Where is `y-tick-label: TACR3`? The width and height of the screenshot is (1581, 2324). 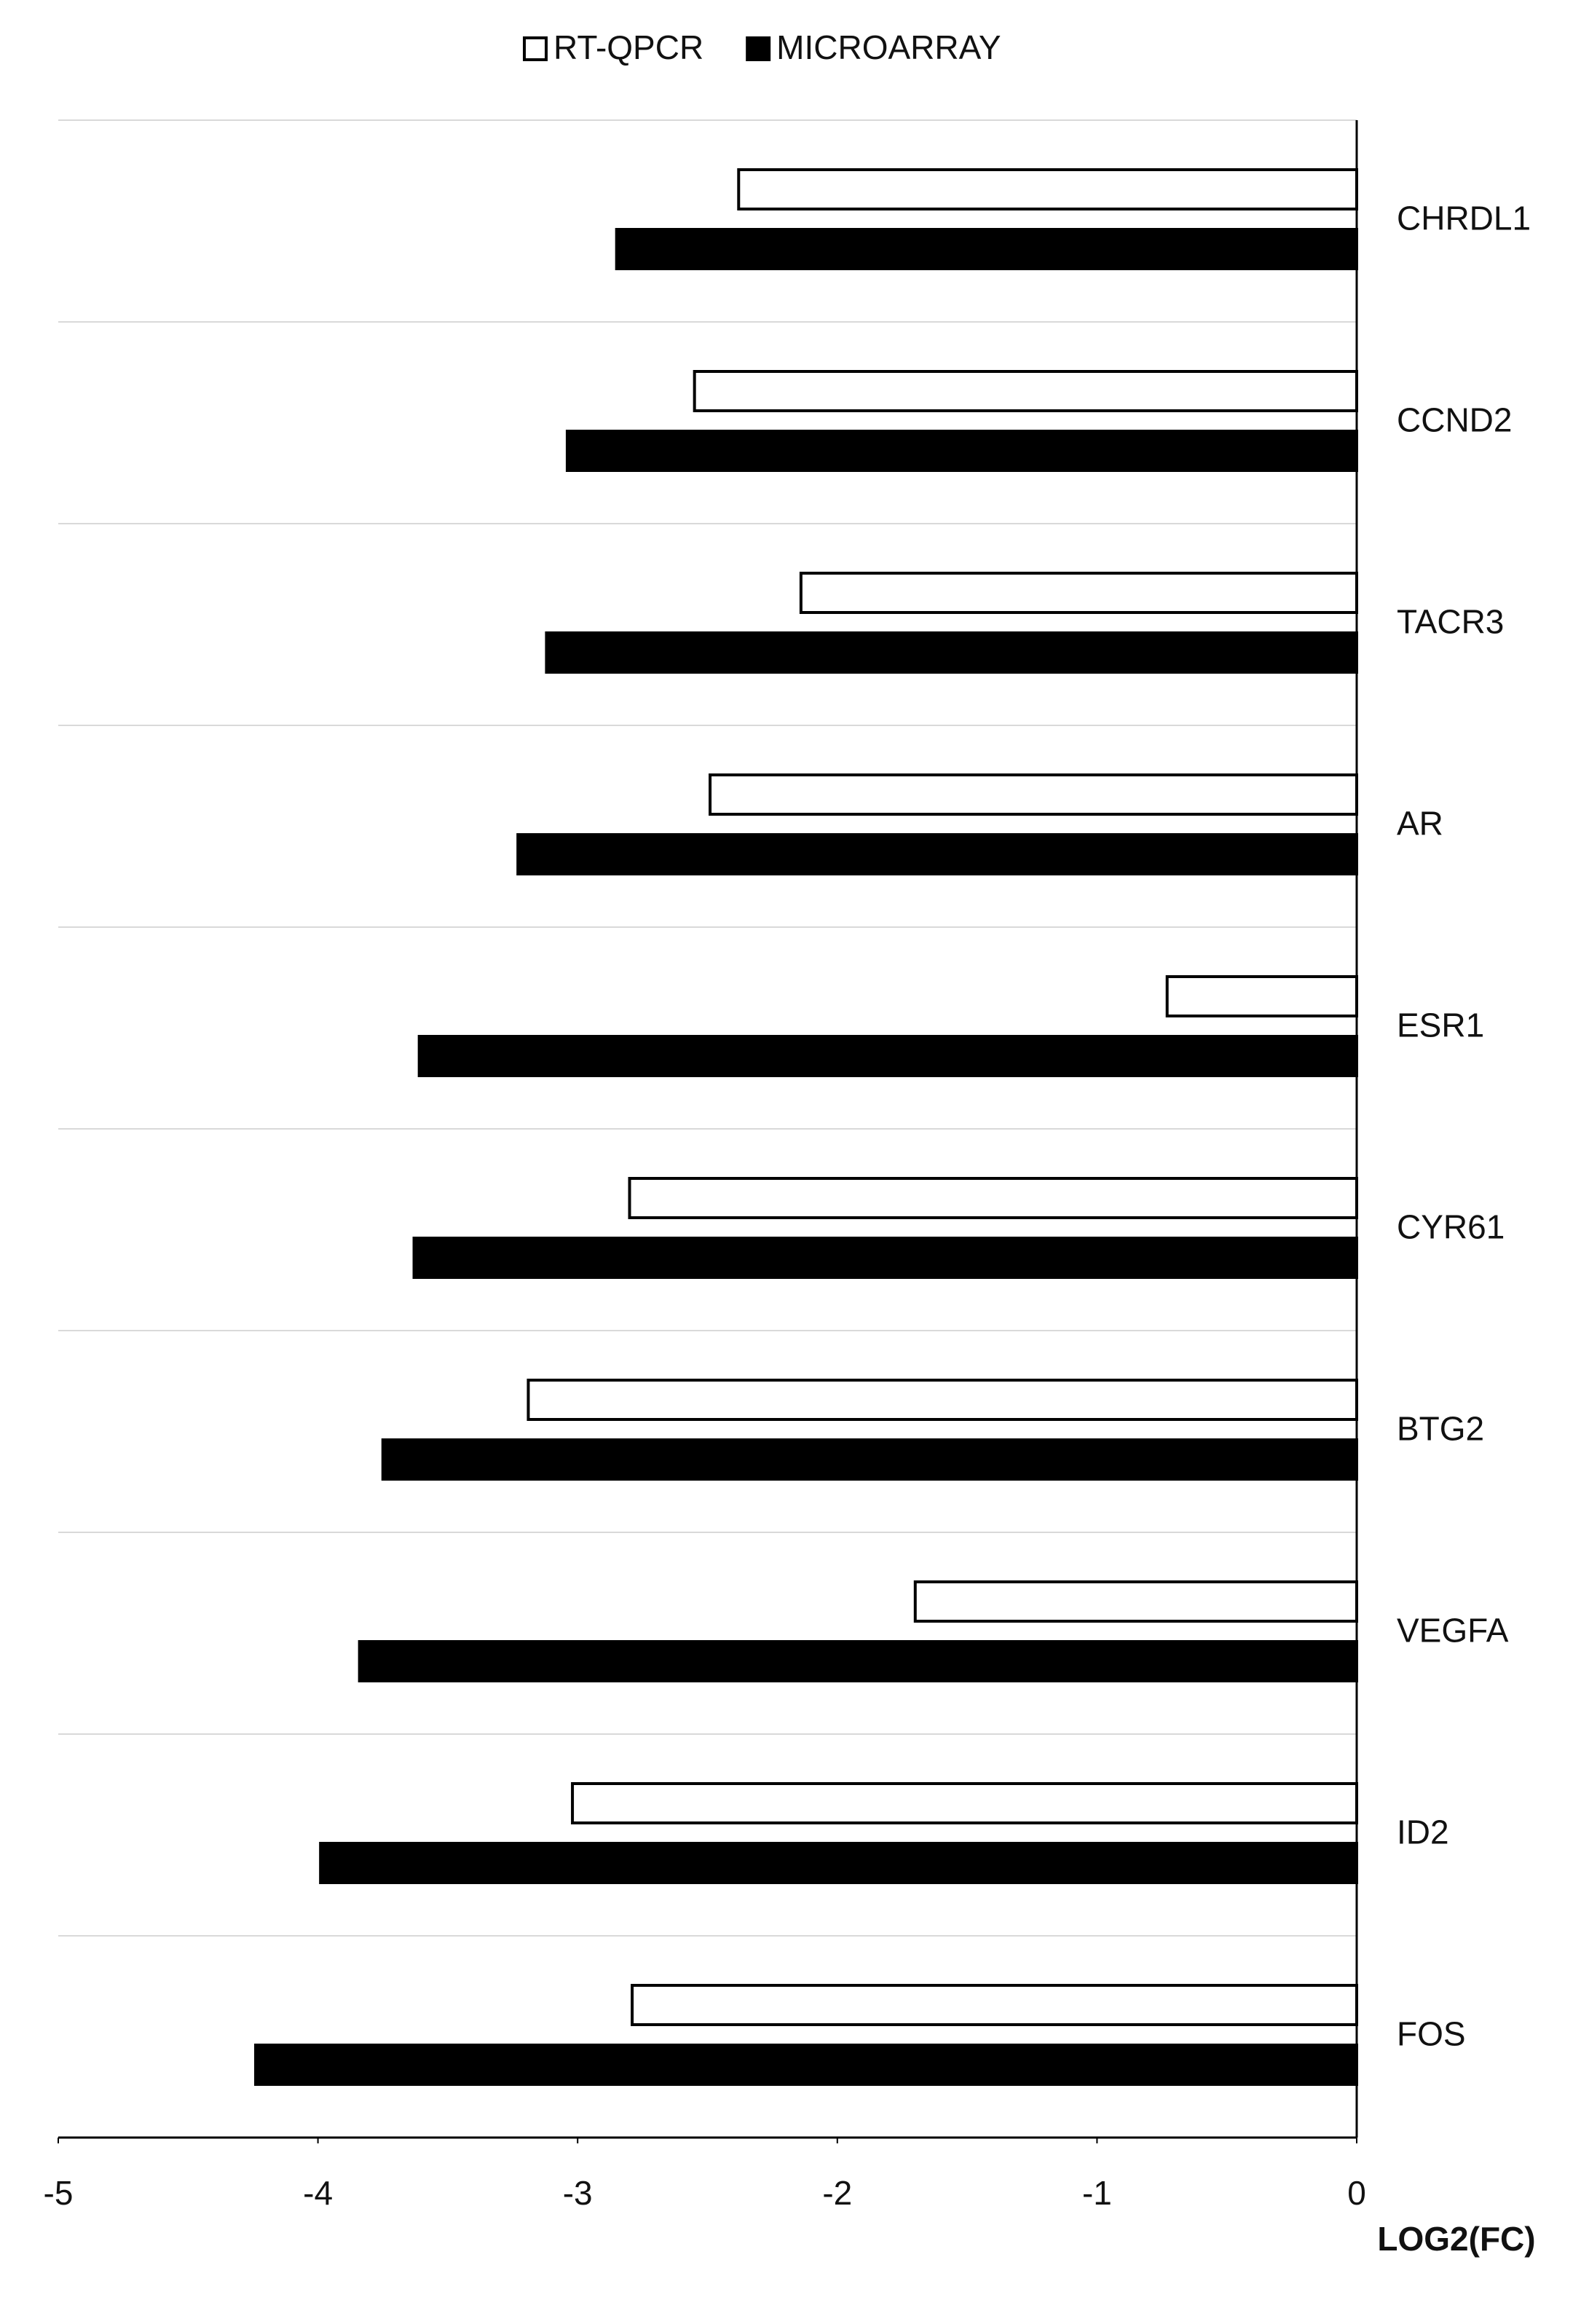
y-tick-label: TACR3 is located at coordinates (1451, 622).